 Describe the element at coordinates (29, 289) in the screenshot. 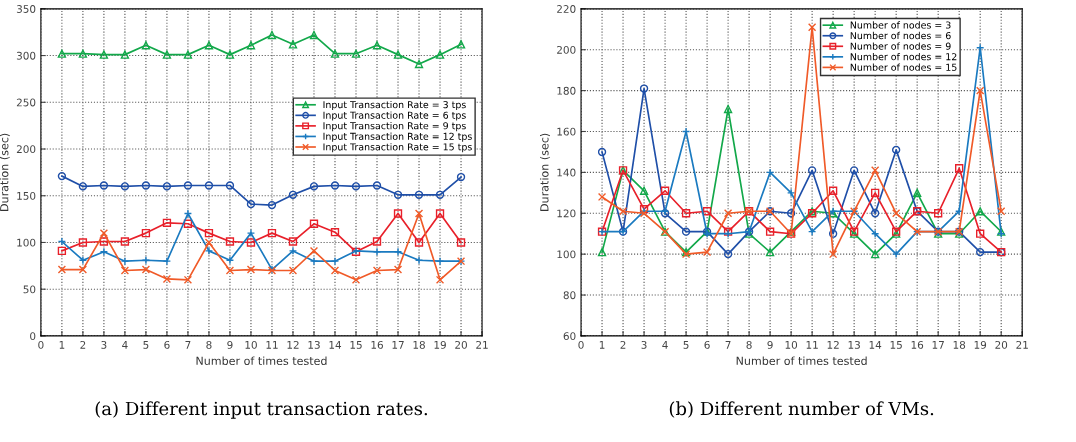

I see `y-tick-label: 50` at that location.